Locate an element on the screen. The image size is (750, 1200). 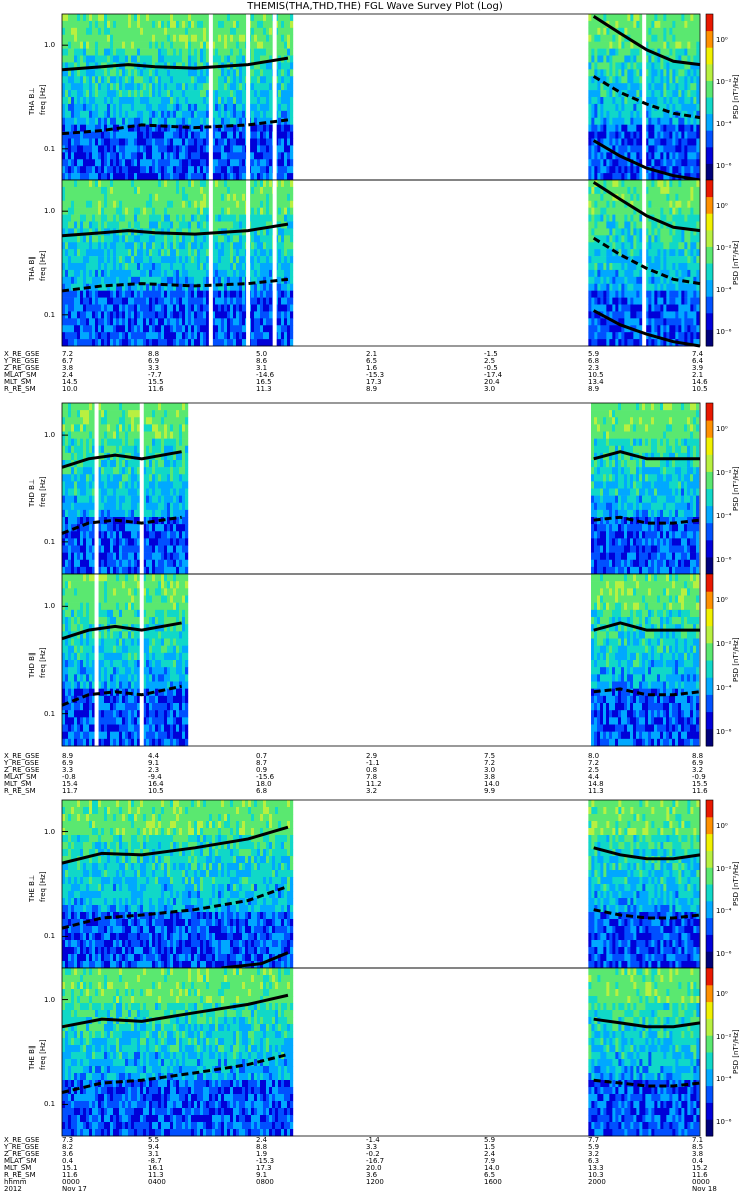
ephemeris-value: 6.4 is located at coordinates (698, 361).